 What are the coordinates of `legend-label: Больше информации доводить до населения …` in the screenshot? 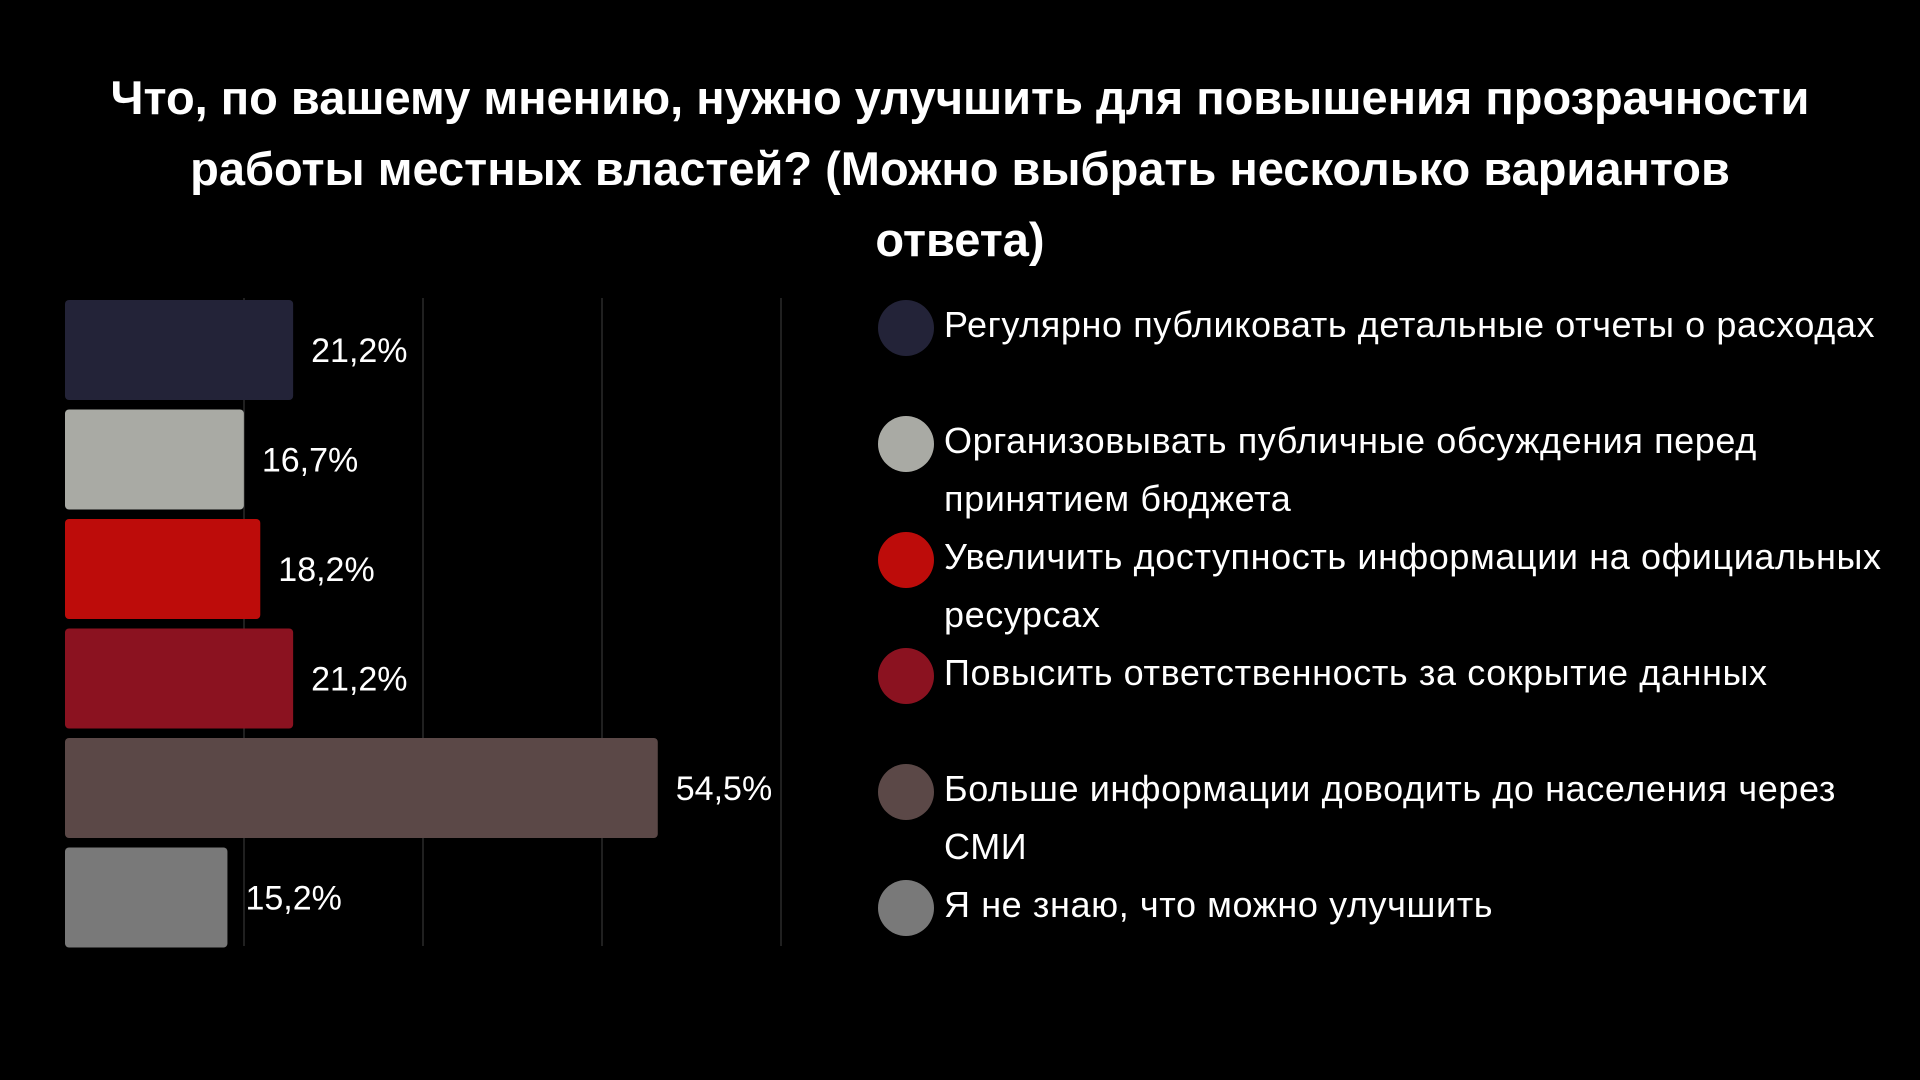 It's located at (1390, 817).